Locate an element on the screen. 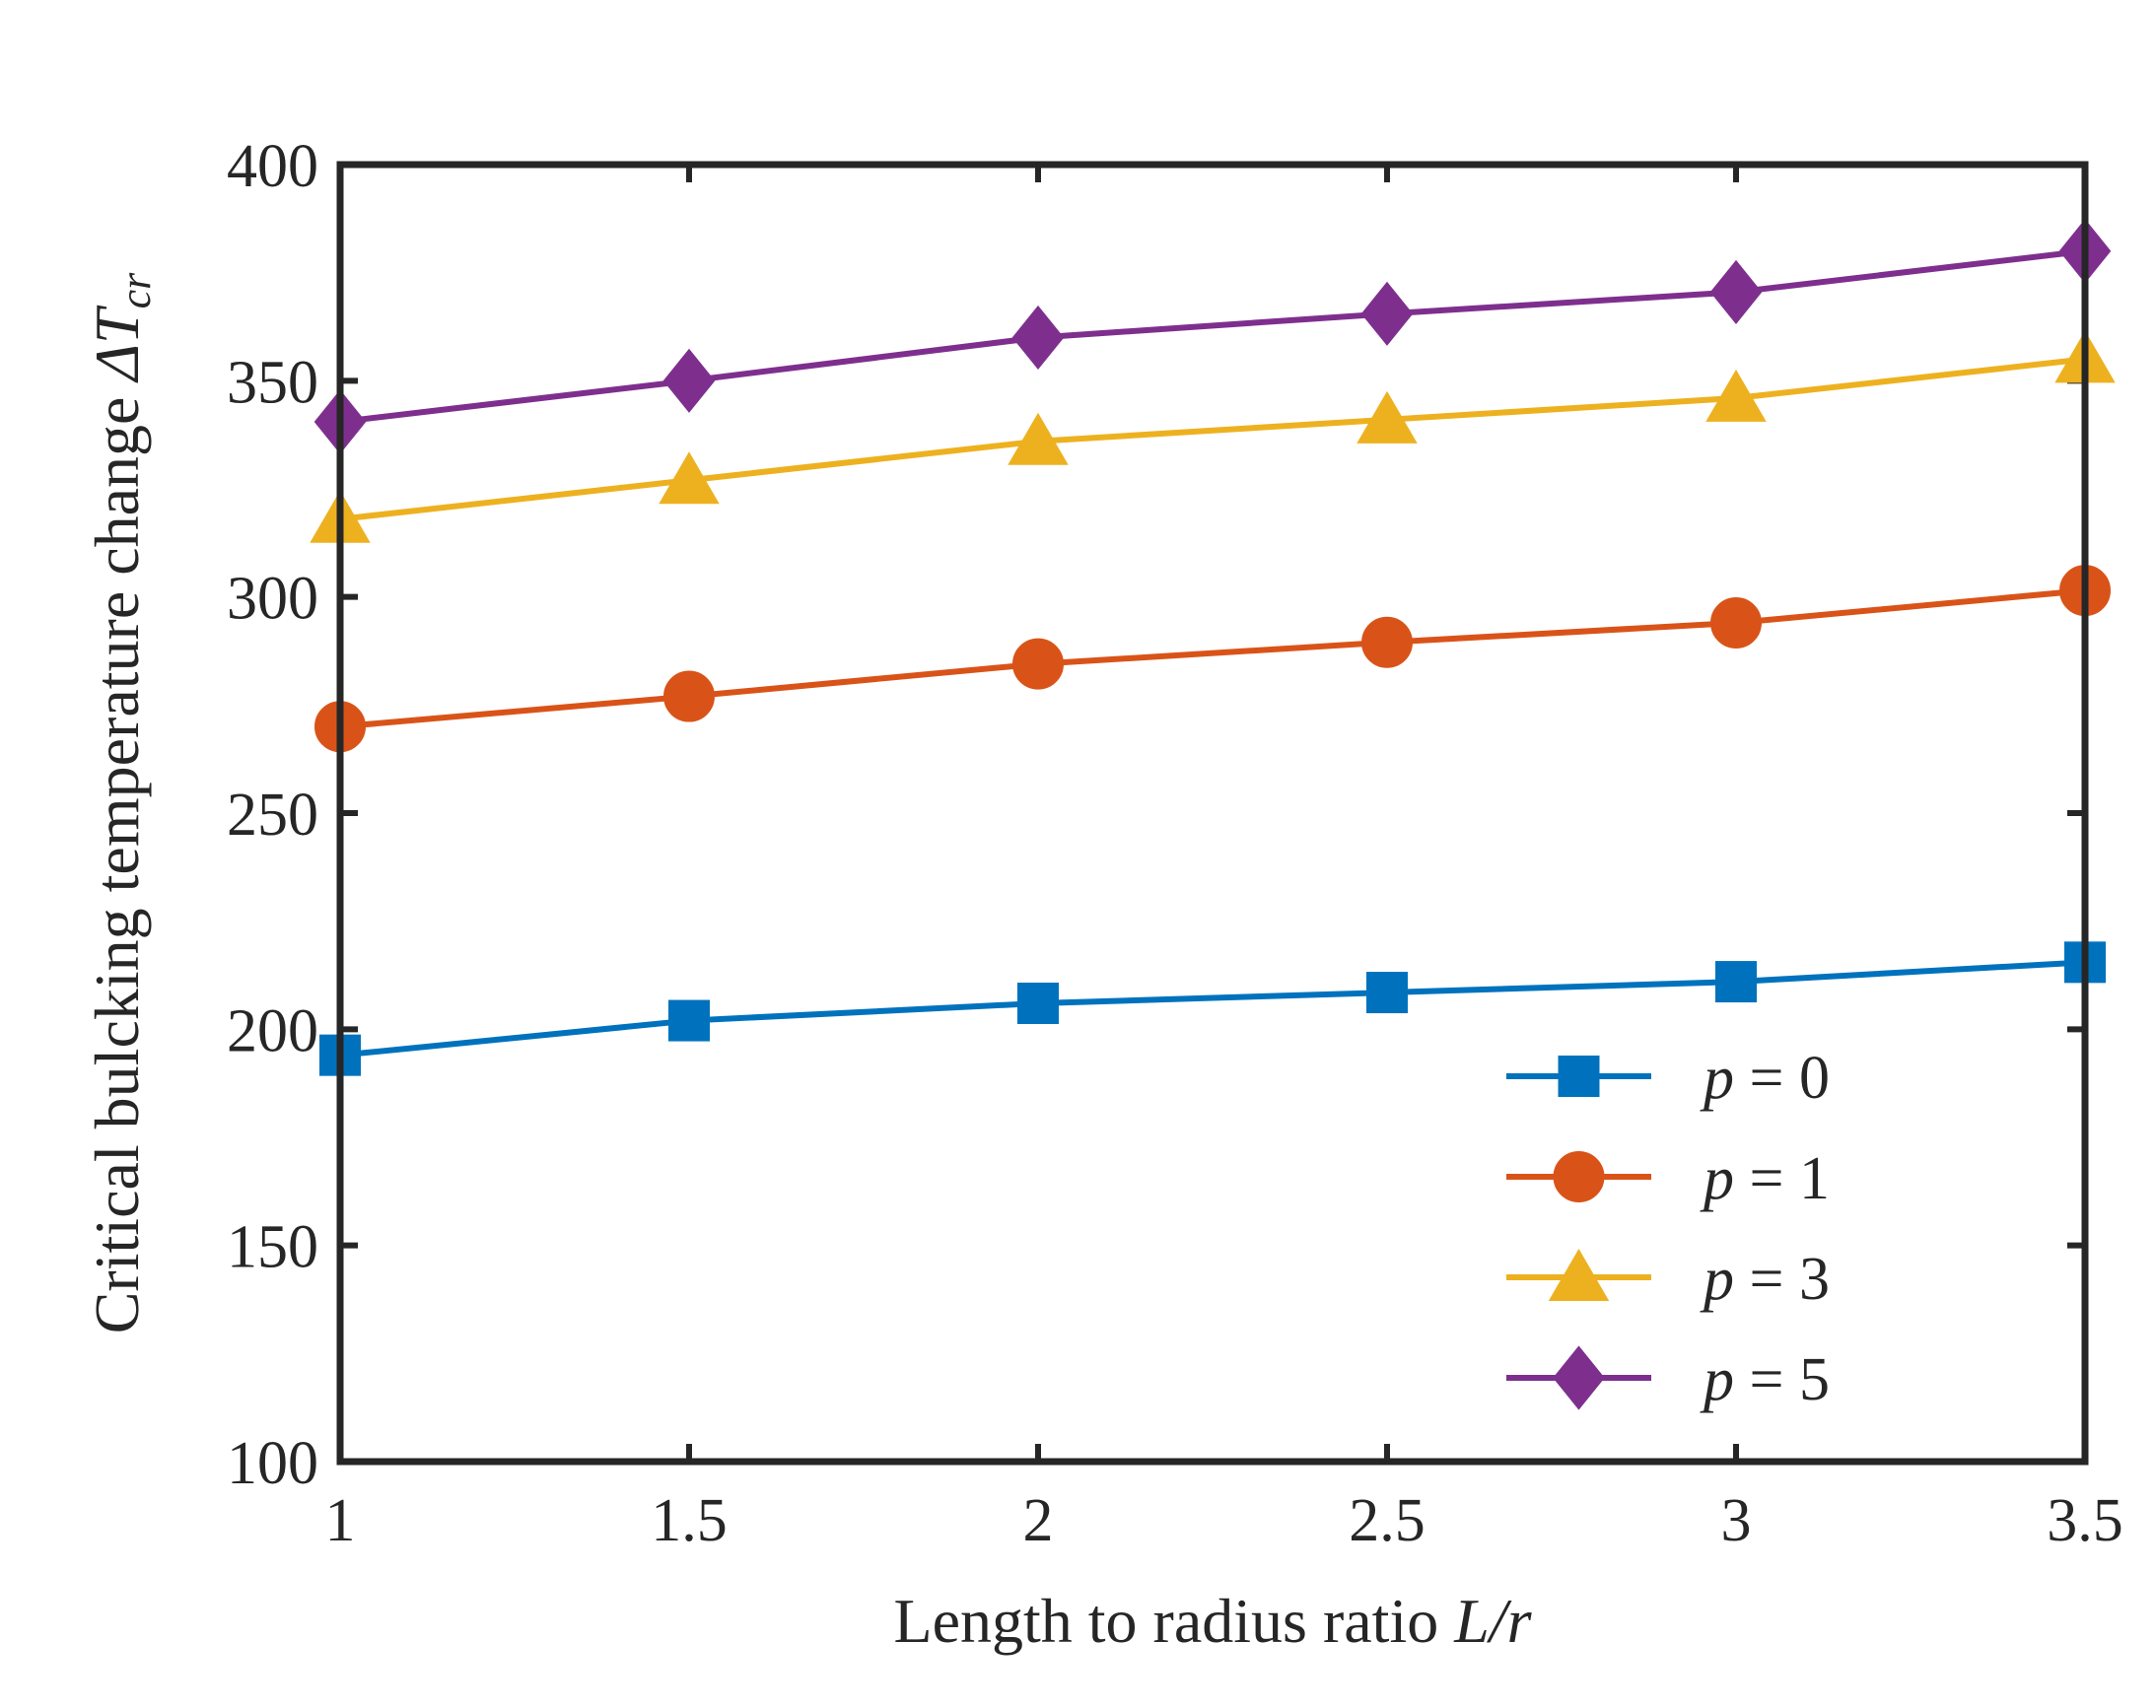  x-tick-label: 1.5 is located at coordinates (689, 1520).